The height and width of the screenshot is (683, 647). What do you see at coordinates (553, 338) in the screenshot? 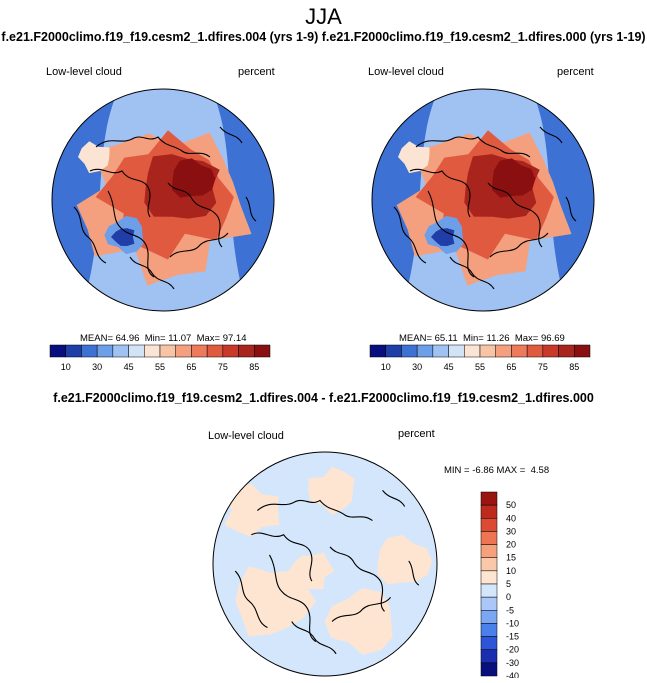
I see `panel2-max-value: 96.69` at bounding box center [553, 338].